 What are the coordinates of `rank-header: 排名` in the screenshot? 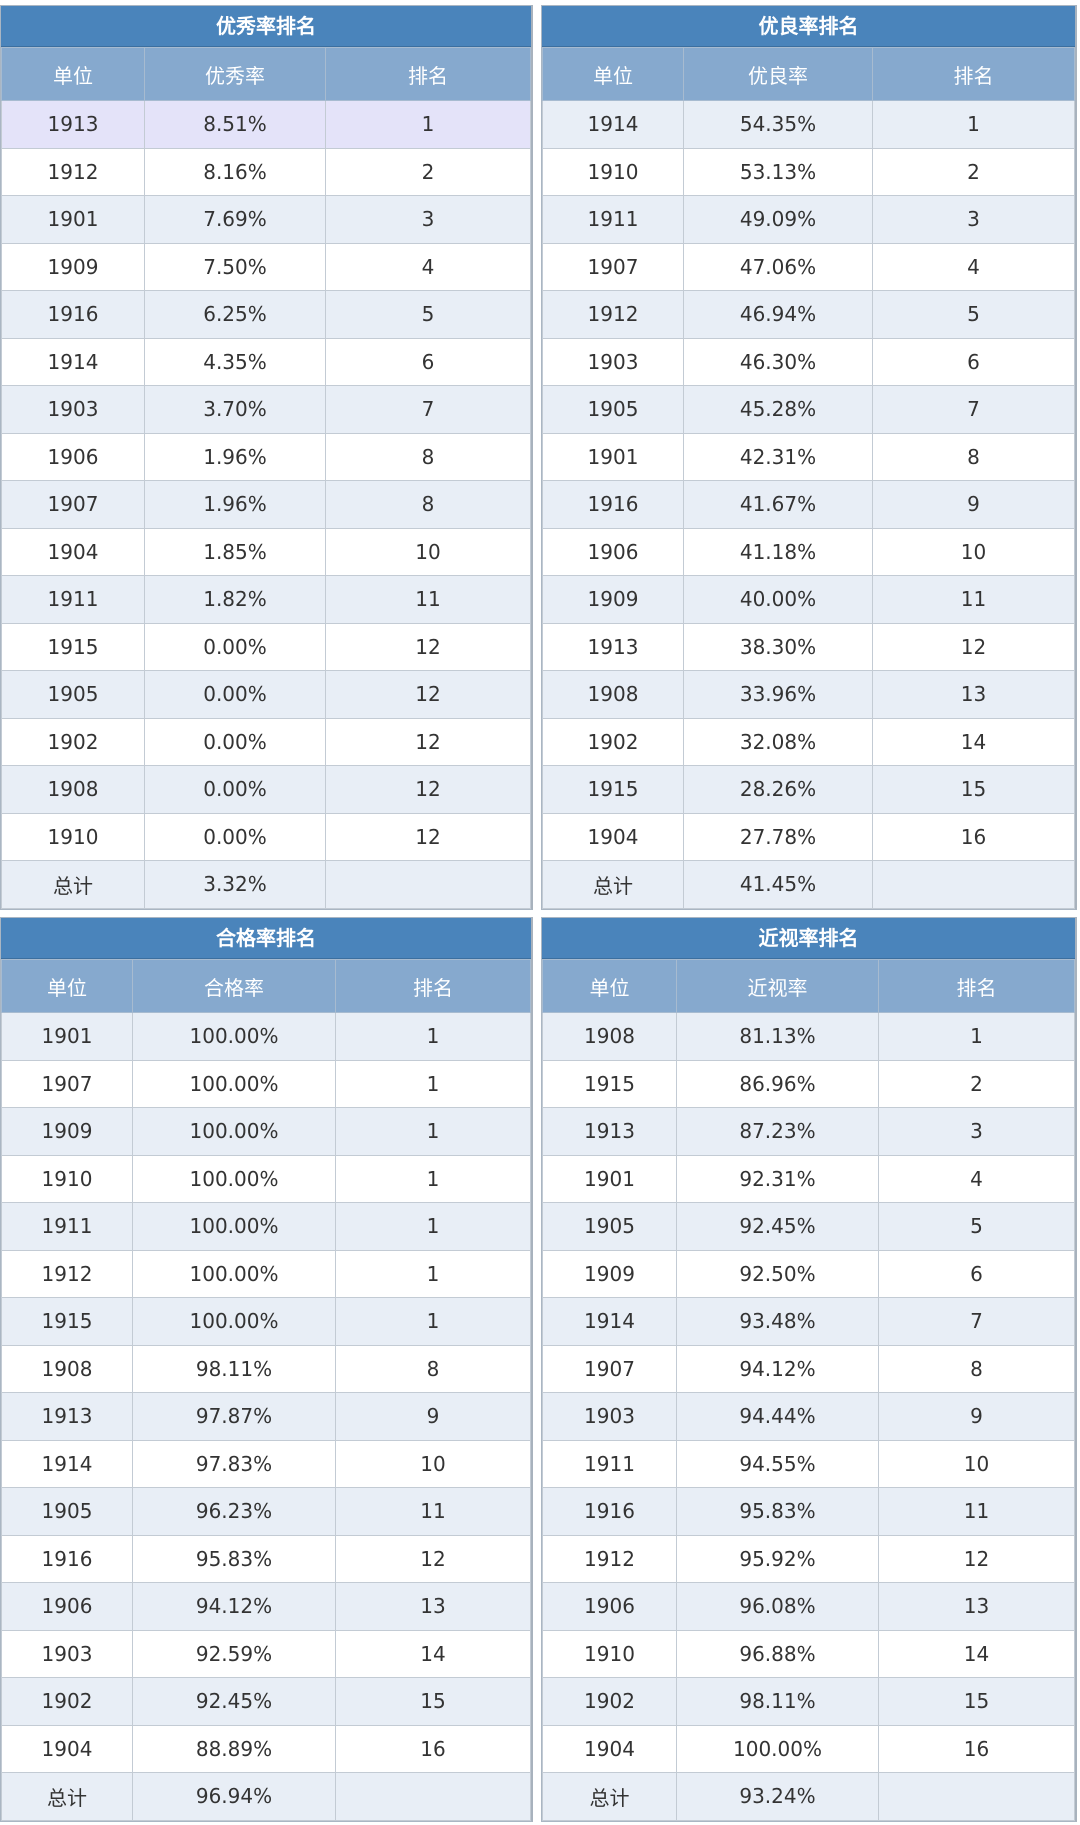 It's located at (428, 74).